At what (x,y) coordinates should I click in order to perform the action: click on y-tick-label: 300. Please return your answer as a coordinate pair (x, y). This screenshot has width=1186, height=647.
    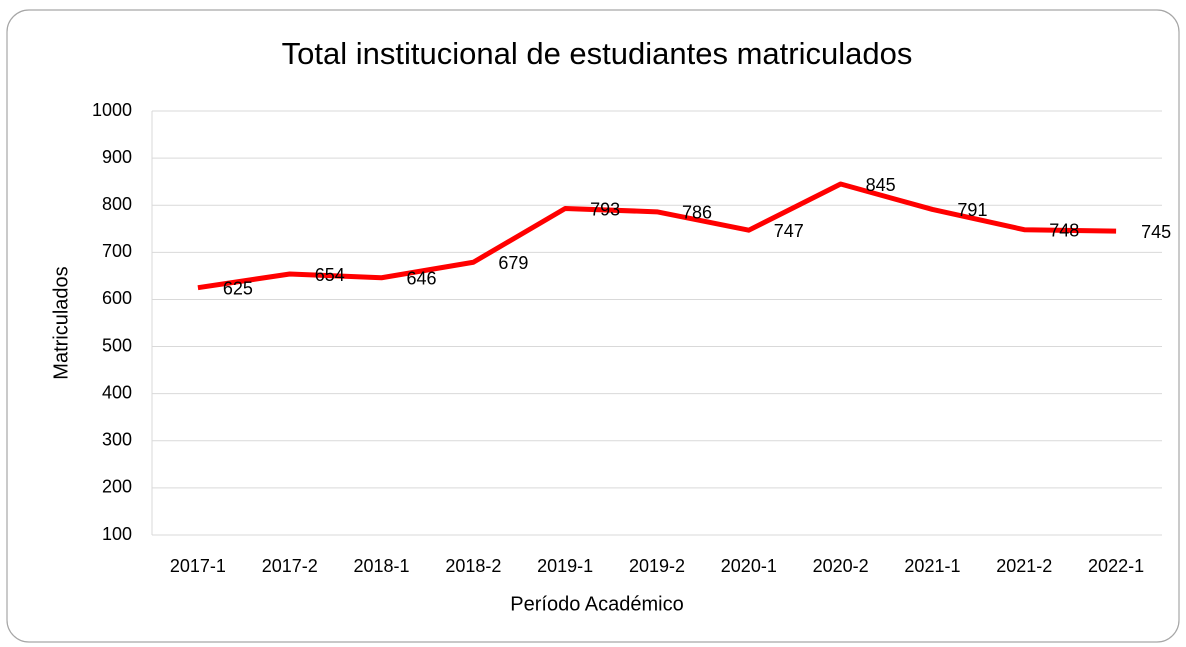
    Looking at the image, I should click on (117, 440).